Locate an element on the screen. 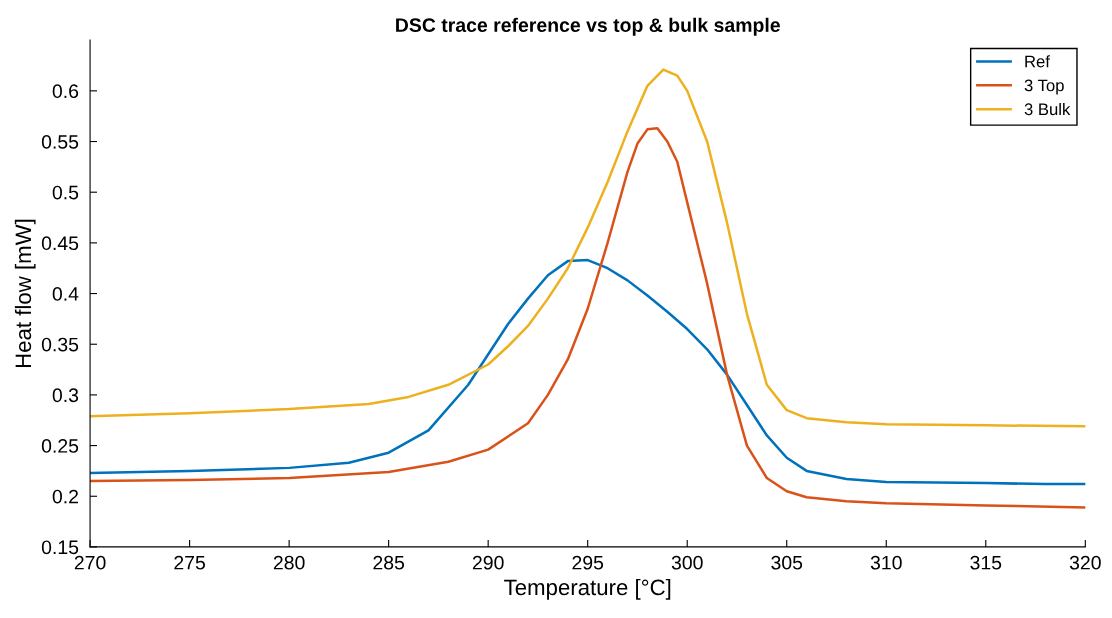 Image resolution: width=1112 pixels, height=618 pixels. y-tick-label: 0.4 is located at coordinates (65, 294).